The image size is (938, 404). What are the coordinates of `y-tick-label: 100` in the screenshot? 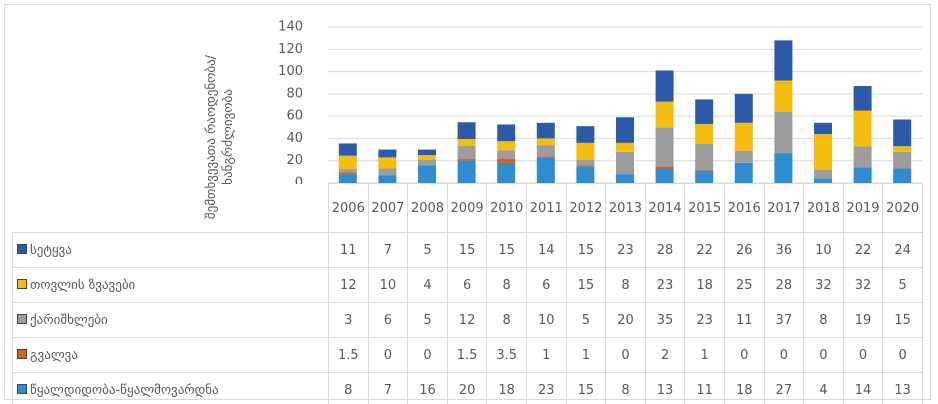 It's located at (290, 71).